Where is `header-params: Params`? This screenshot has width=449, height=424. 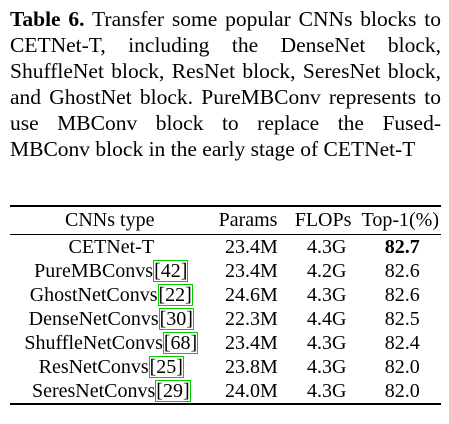
header-params: Params is located at coordinates (248, 220).